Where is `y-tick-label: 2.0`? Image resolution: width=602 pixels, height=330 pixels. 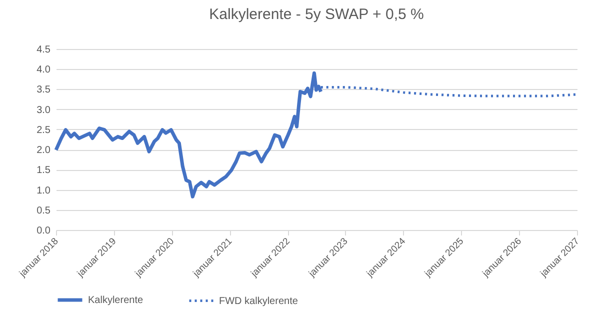
y-tick-label: 2.0 is located at coordinates (43, 150).